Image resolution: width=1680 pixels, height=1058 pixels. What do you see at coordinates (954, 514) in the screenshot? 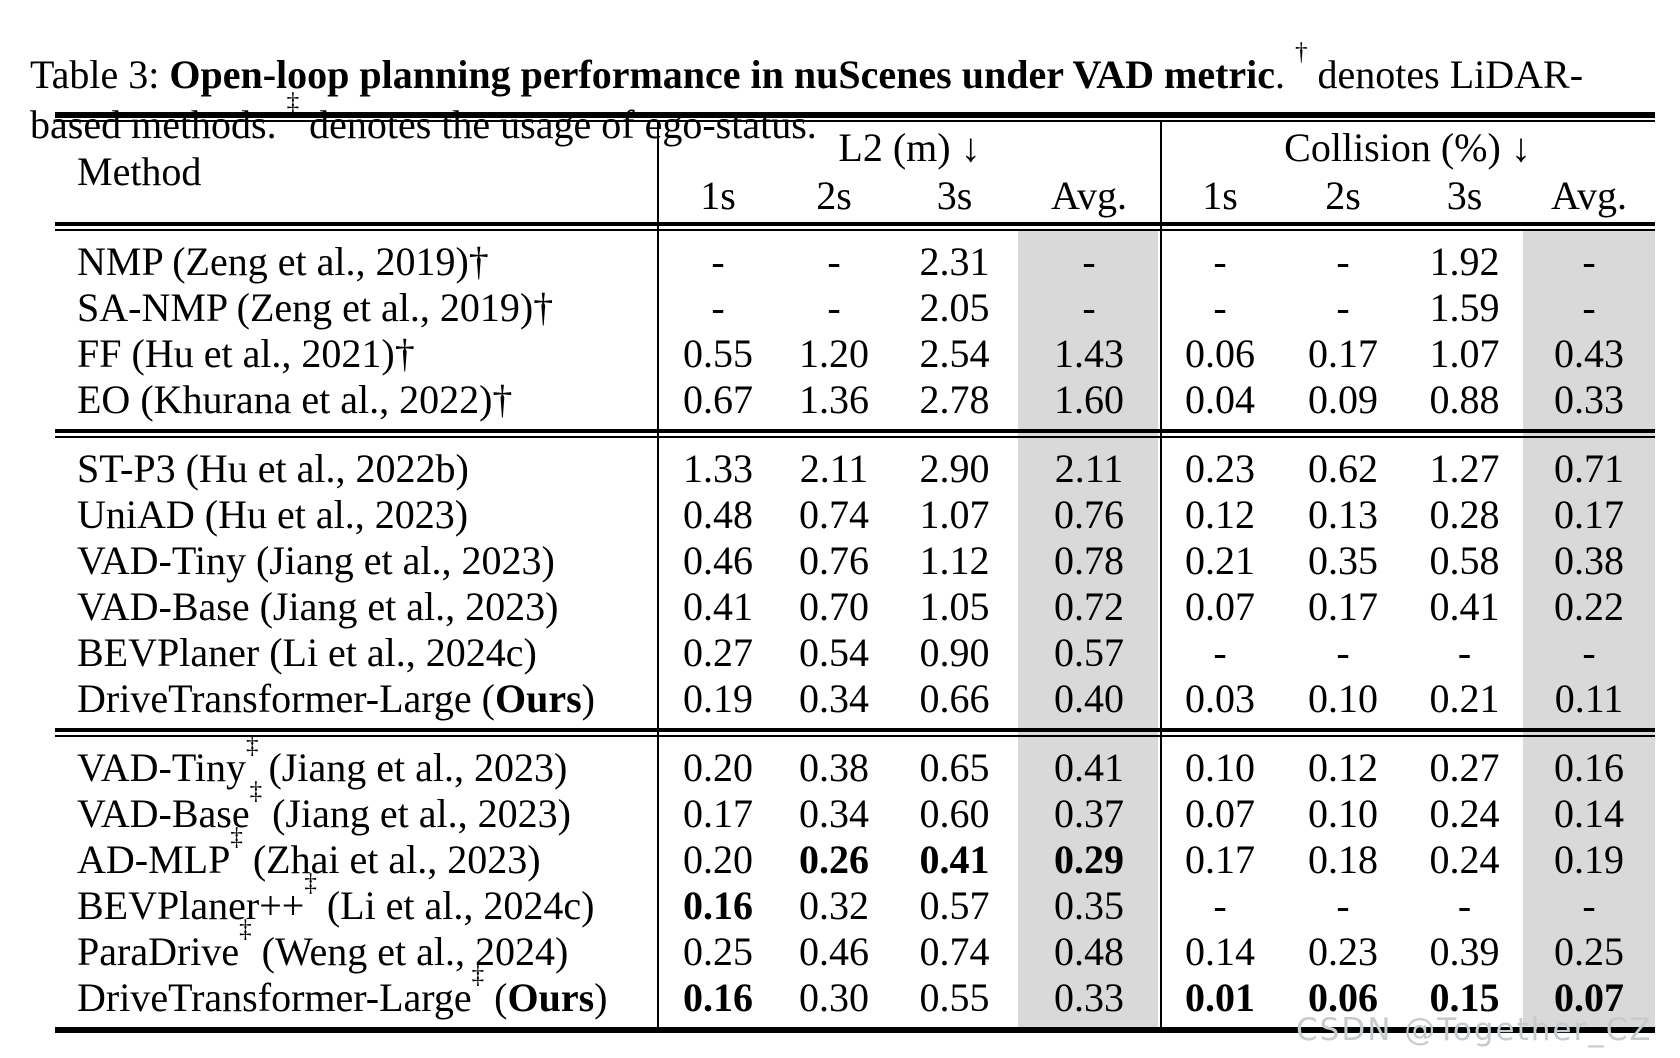
I see `l2-3s-cell: 1.07` at bounding box center [954, 514].